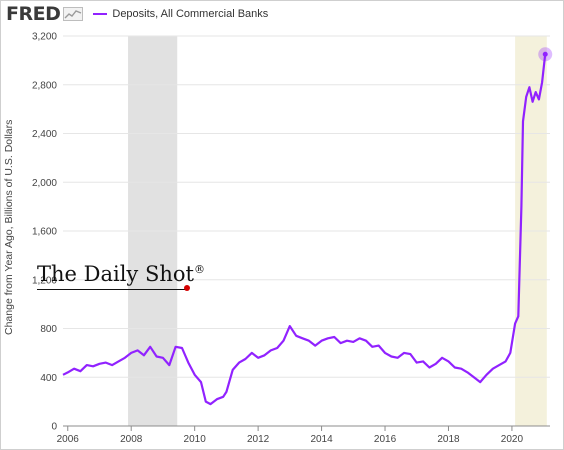 The height and width of the screenshot is (450, 564). What do you see at coordinates (44, 232) in the screenshot?
I see `y-tick-label: 1,600` at bounding box center [44, 232].